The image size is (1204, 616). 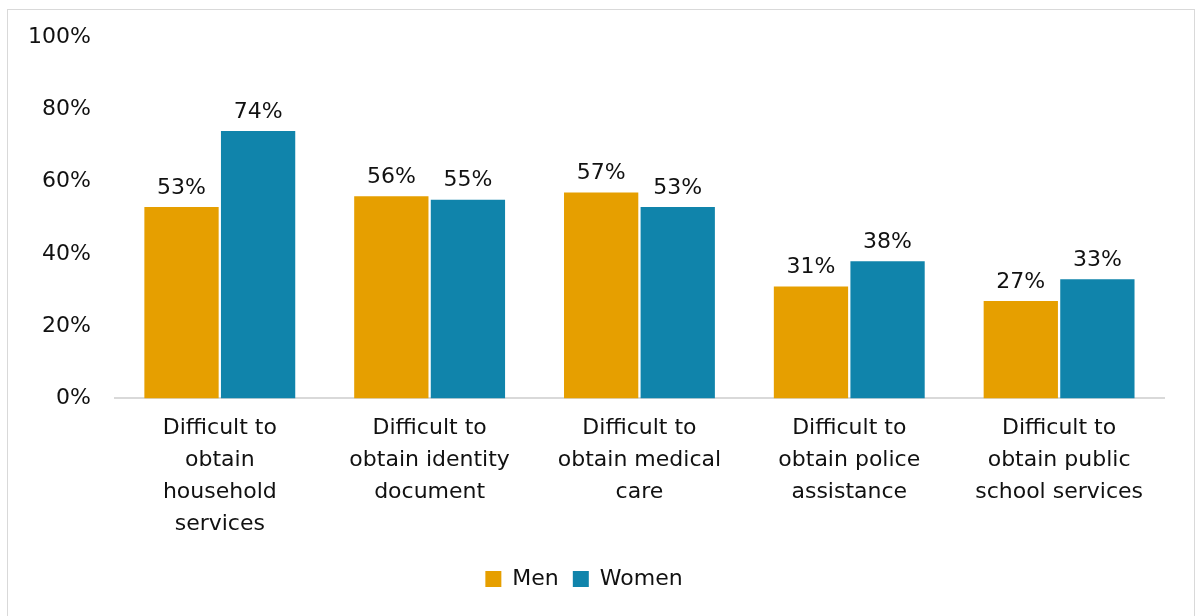 What do you see at coordinates (66, 324) in the screenshot?
I see `y-tick-label: 20%` at bounding box center [66, 324].